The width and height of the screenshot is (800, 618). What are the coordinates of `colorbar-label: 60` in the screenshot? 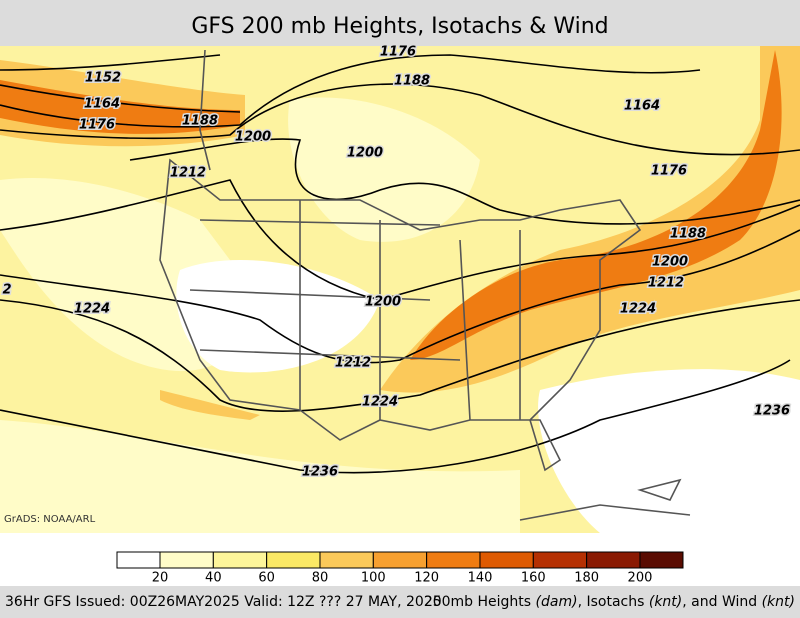 It's located at (266, 578).